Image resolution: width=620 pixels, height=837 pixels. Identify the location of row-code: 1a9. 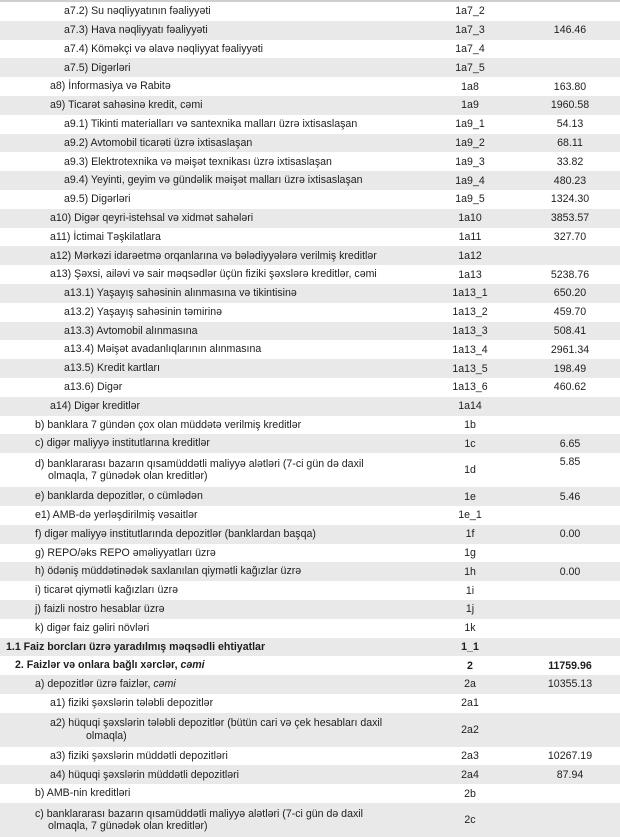
(470, 105).